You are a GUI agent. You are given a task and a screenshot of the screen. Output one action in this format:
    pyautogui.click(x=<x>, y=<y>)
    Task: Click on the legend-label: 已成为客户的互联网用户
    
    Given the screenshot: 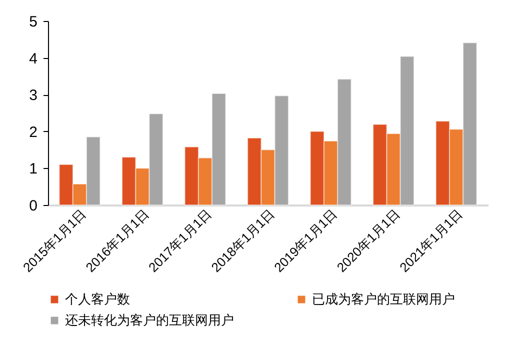 What is the action you would take?
    pyautogui.click(x=383, y=300)
    